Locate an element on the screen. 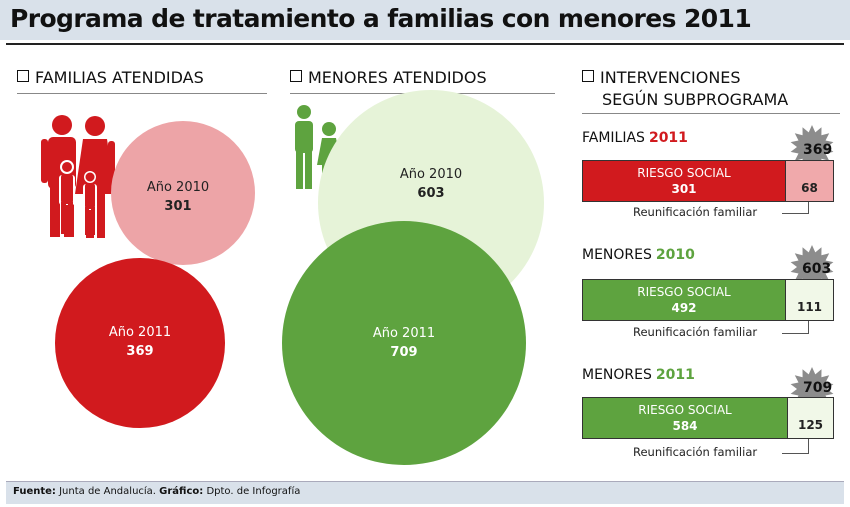 The image size is (850, 507). family-group-icon is located at coordinates (78, 176).